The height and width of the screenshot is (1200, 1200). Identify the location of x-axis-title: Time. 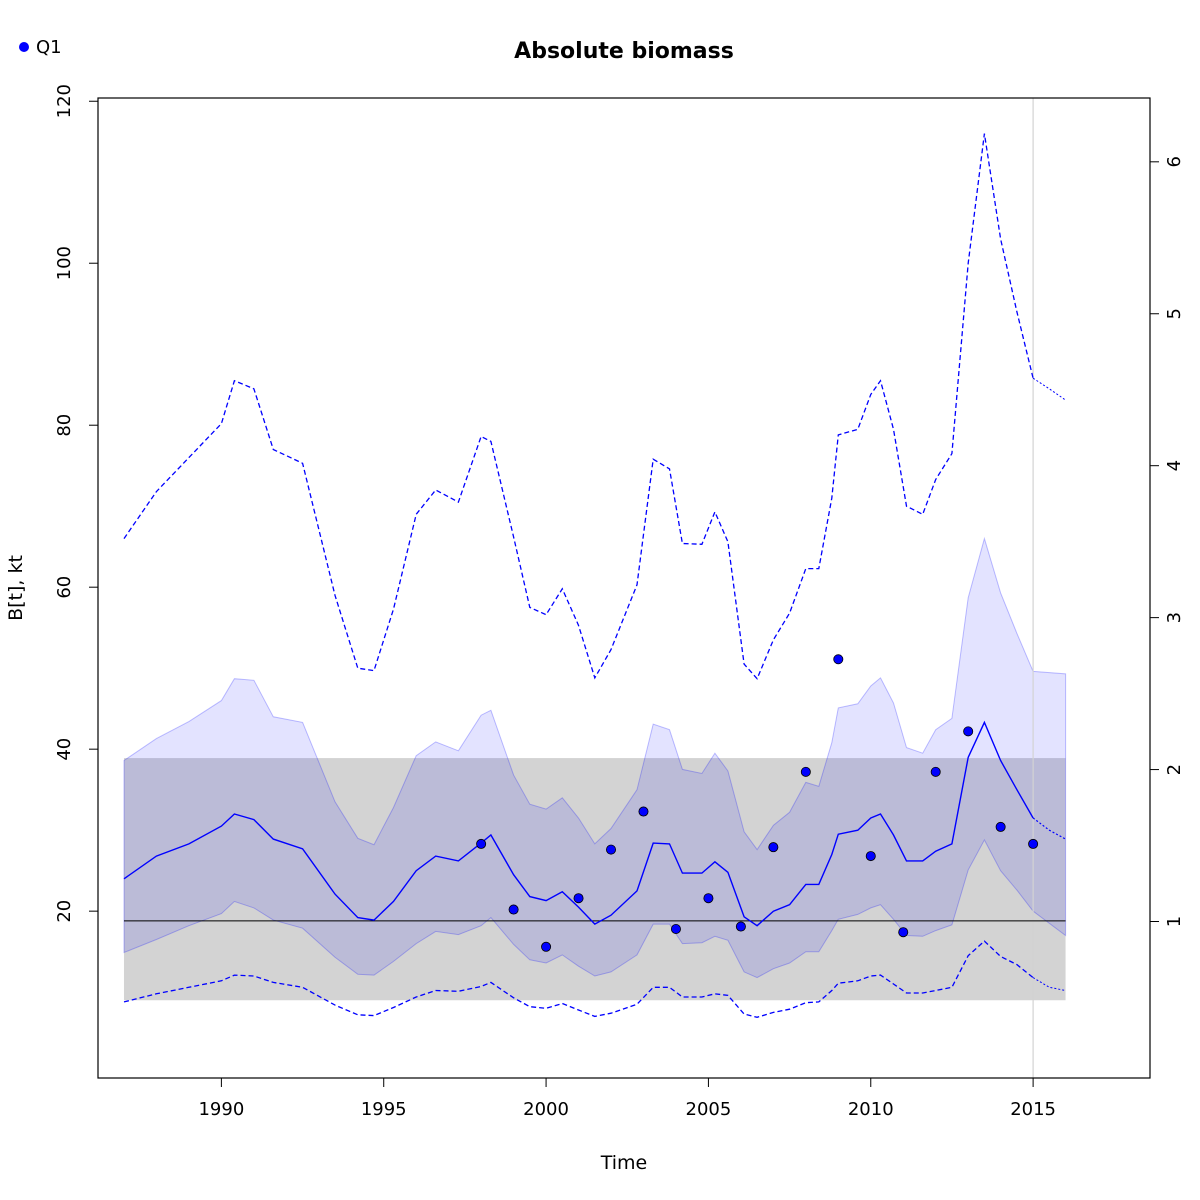
(624, 1163).